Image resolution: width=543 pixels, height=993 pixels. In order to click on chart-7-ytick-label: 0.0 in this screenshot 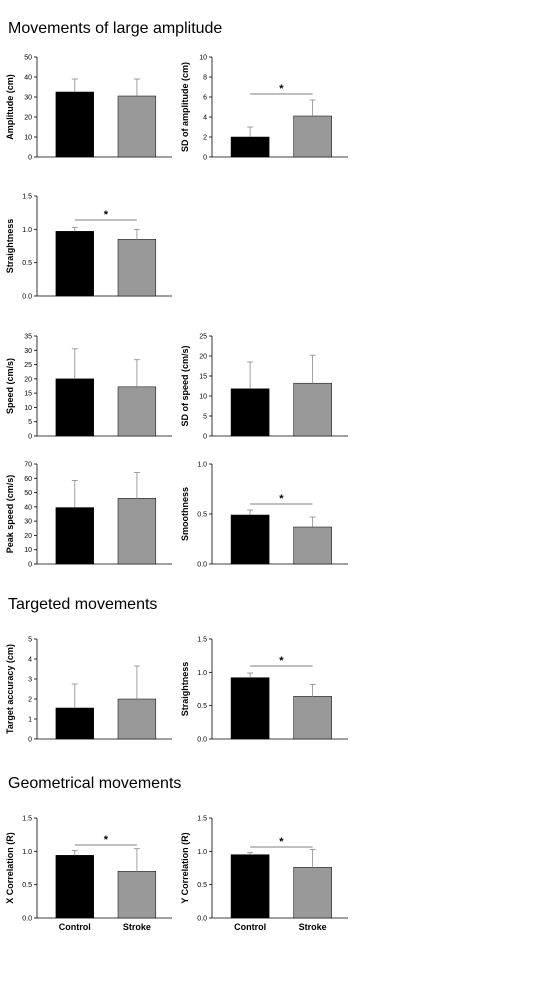, I will do `click(202, 565)`.